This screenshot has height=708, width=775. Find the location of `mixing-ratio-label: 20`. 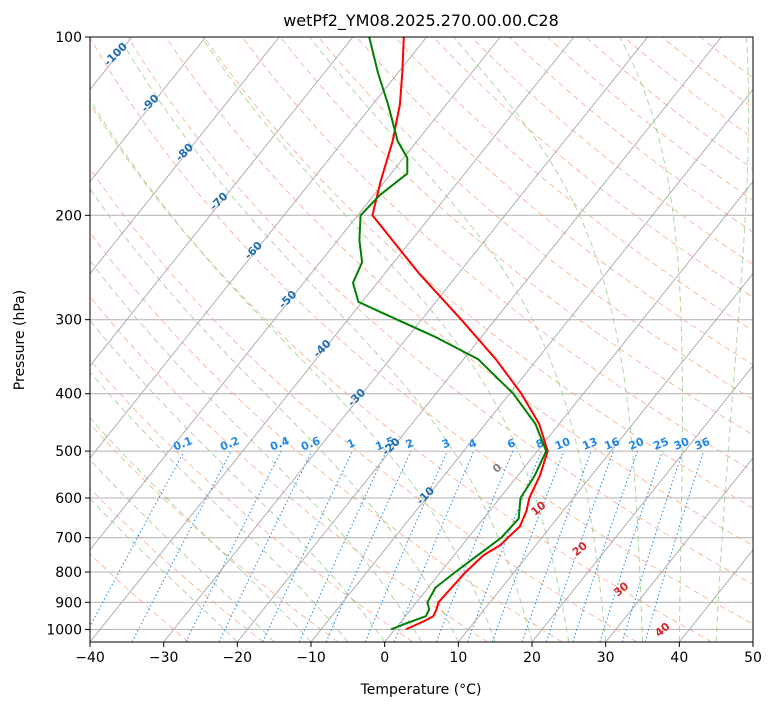

mixing-ratio-label: 20 is located at coordinates (636, 444).